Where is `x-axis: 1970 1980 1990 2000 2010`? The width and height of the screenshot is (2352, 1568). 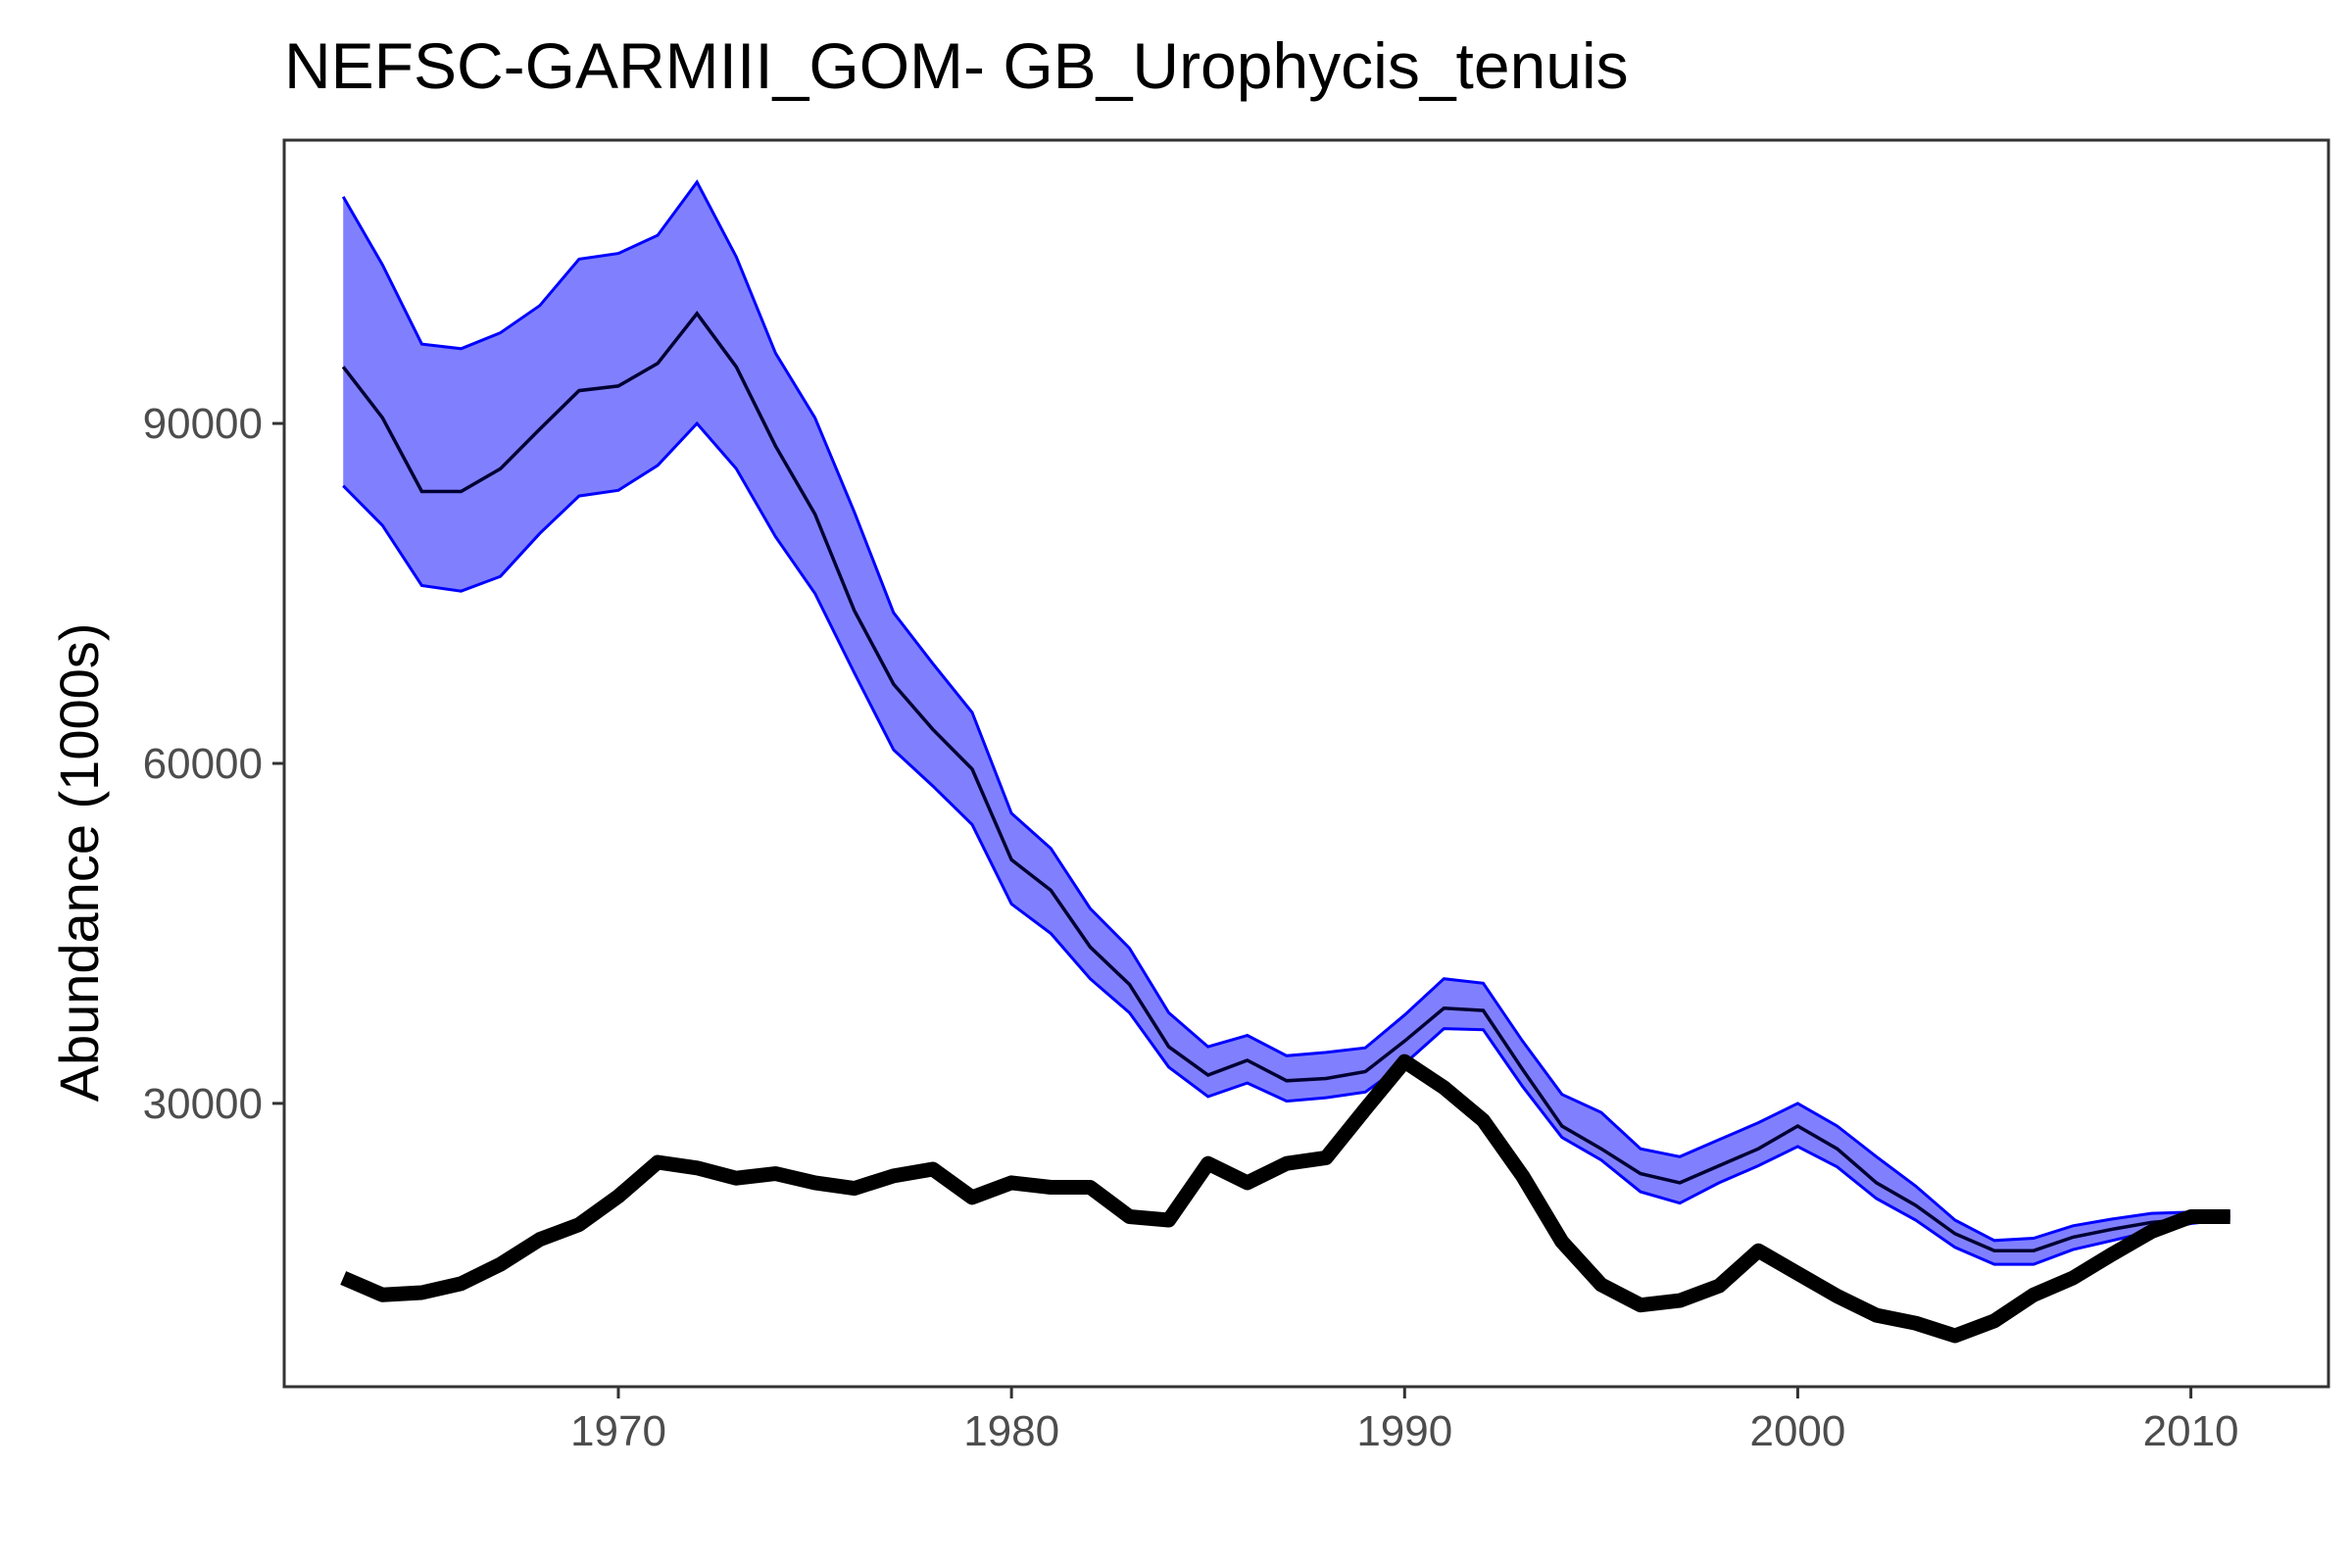
x-axis: 1970 1980 1990 2000 2010 is located at coordinates (1404, 1421).